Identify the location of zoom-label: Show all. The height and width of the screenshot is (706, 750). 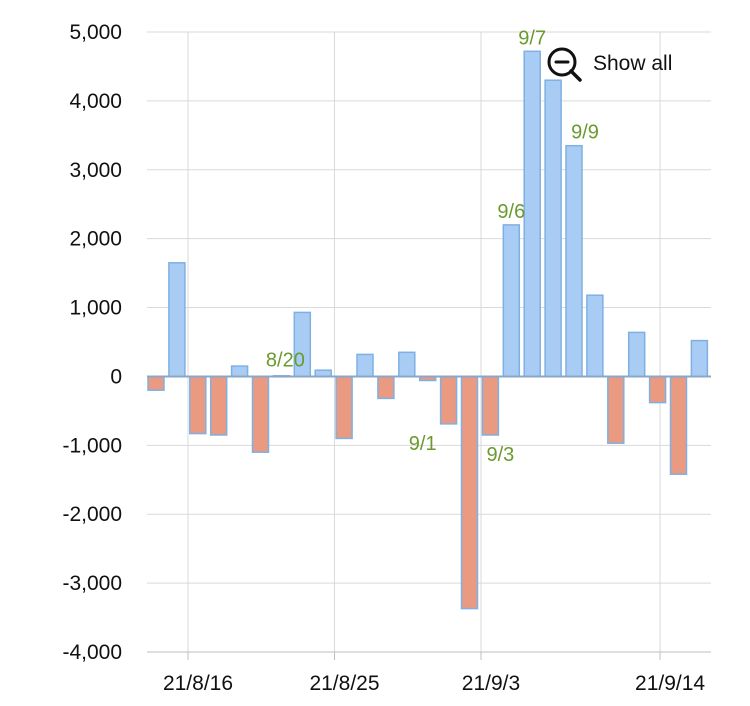
(633, 63).